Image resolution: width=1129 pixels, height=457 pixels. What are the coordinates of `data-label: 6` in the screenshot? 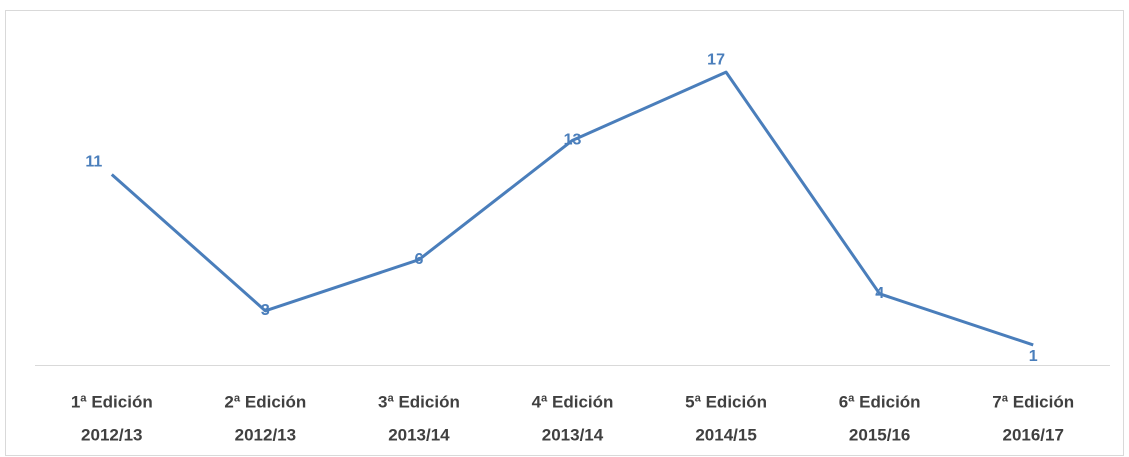 It's located at (418, 259).